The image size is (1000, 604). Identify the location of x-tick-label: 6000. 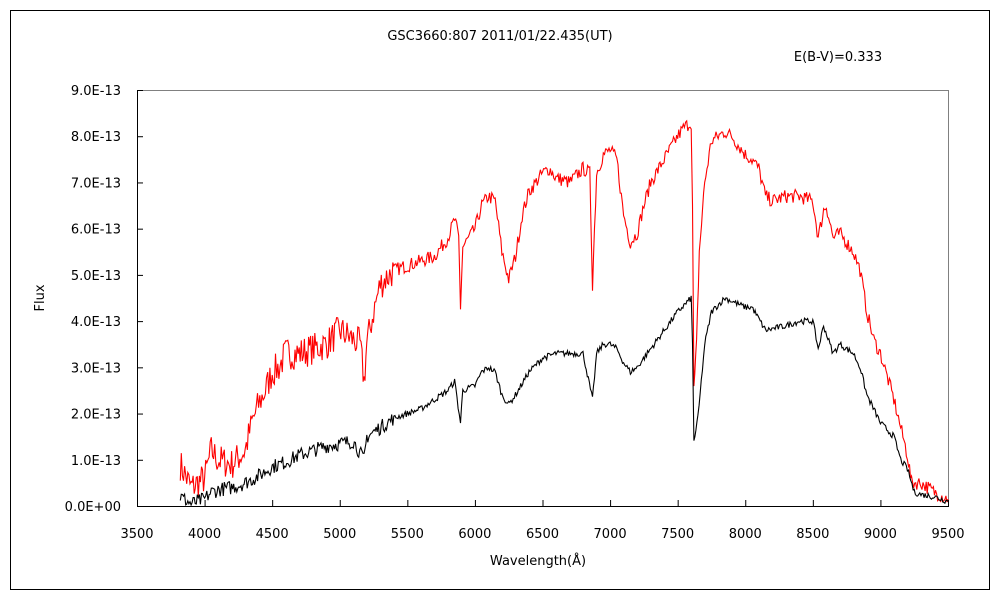
(474, 534).